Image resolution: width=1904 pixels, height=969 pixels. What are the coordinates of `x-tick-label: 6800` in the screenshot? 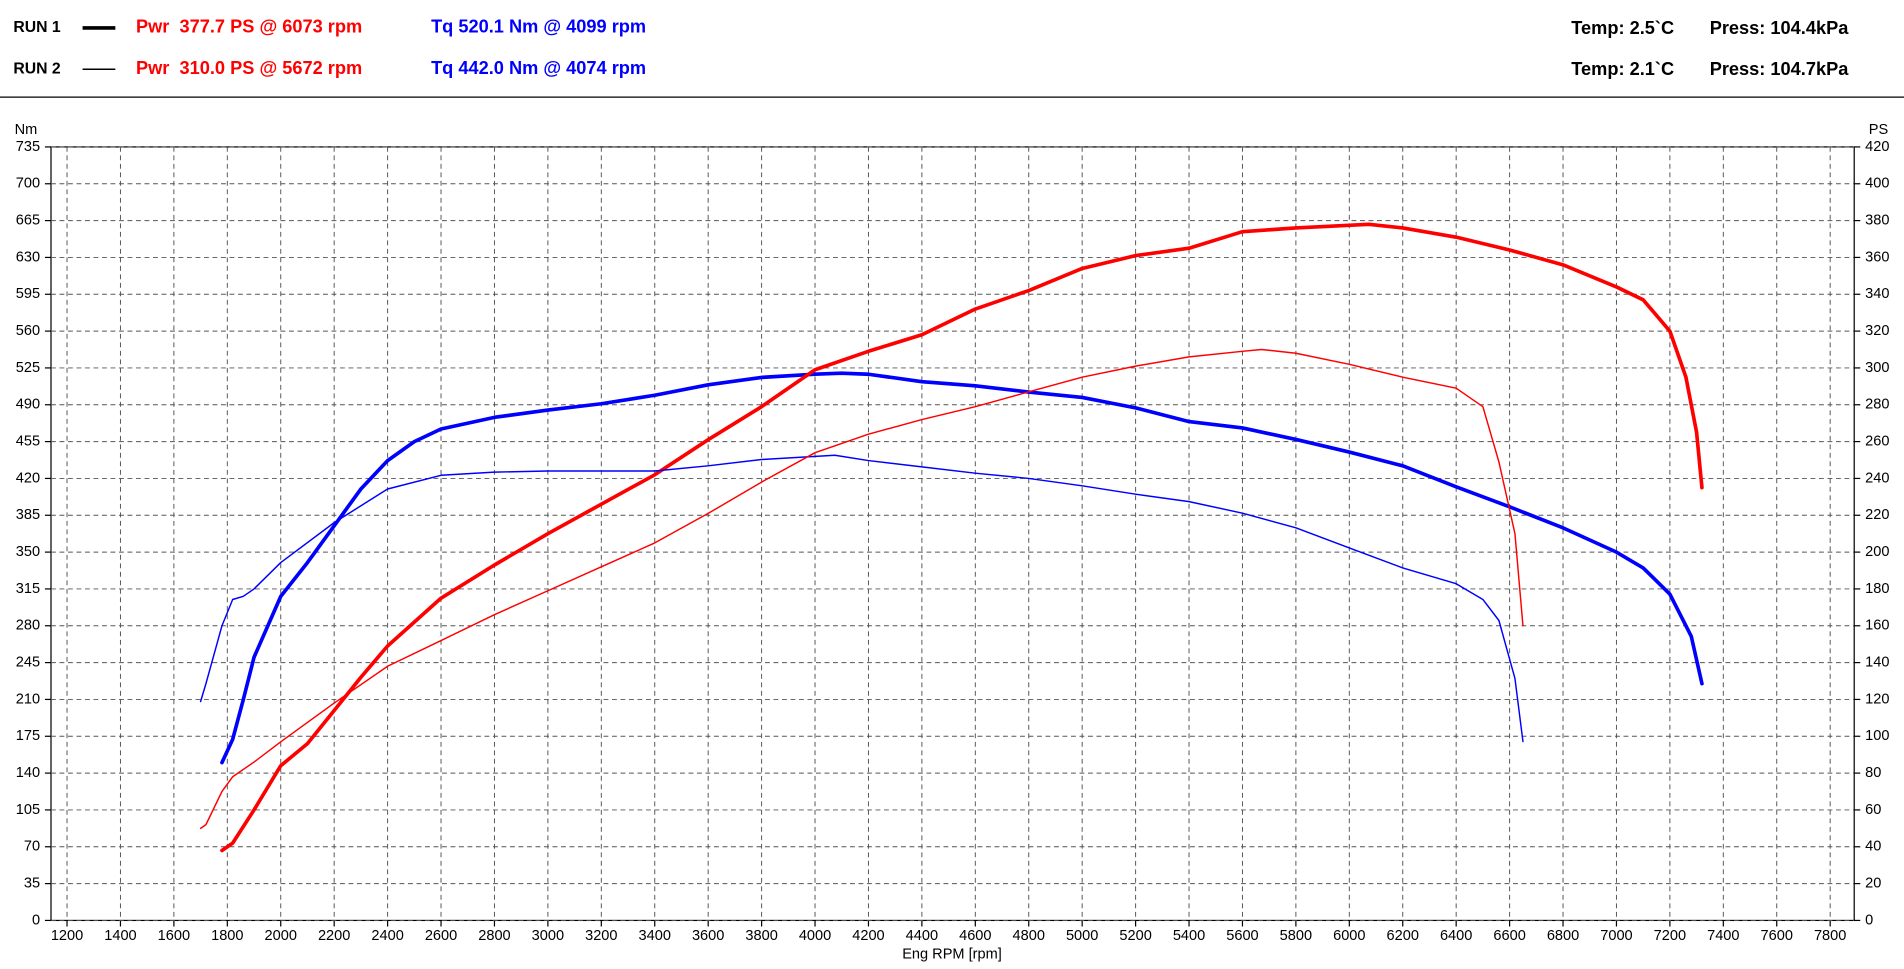 It's located at (1563, 936).